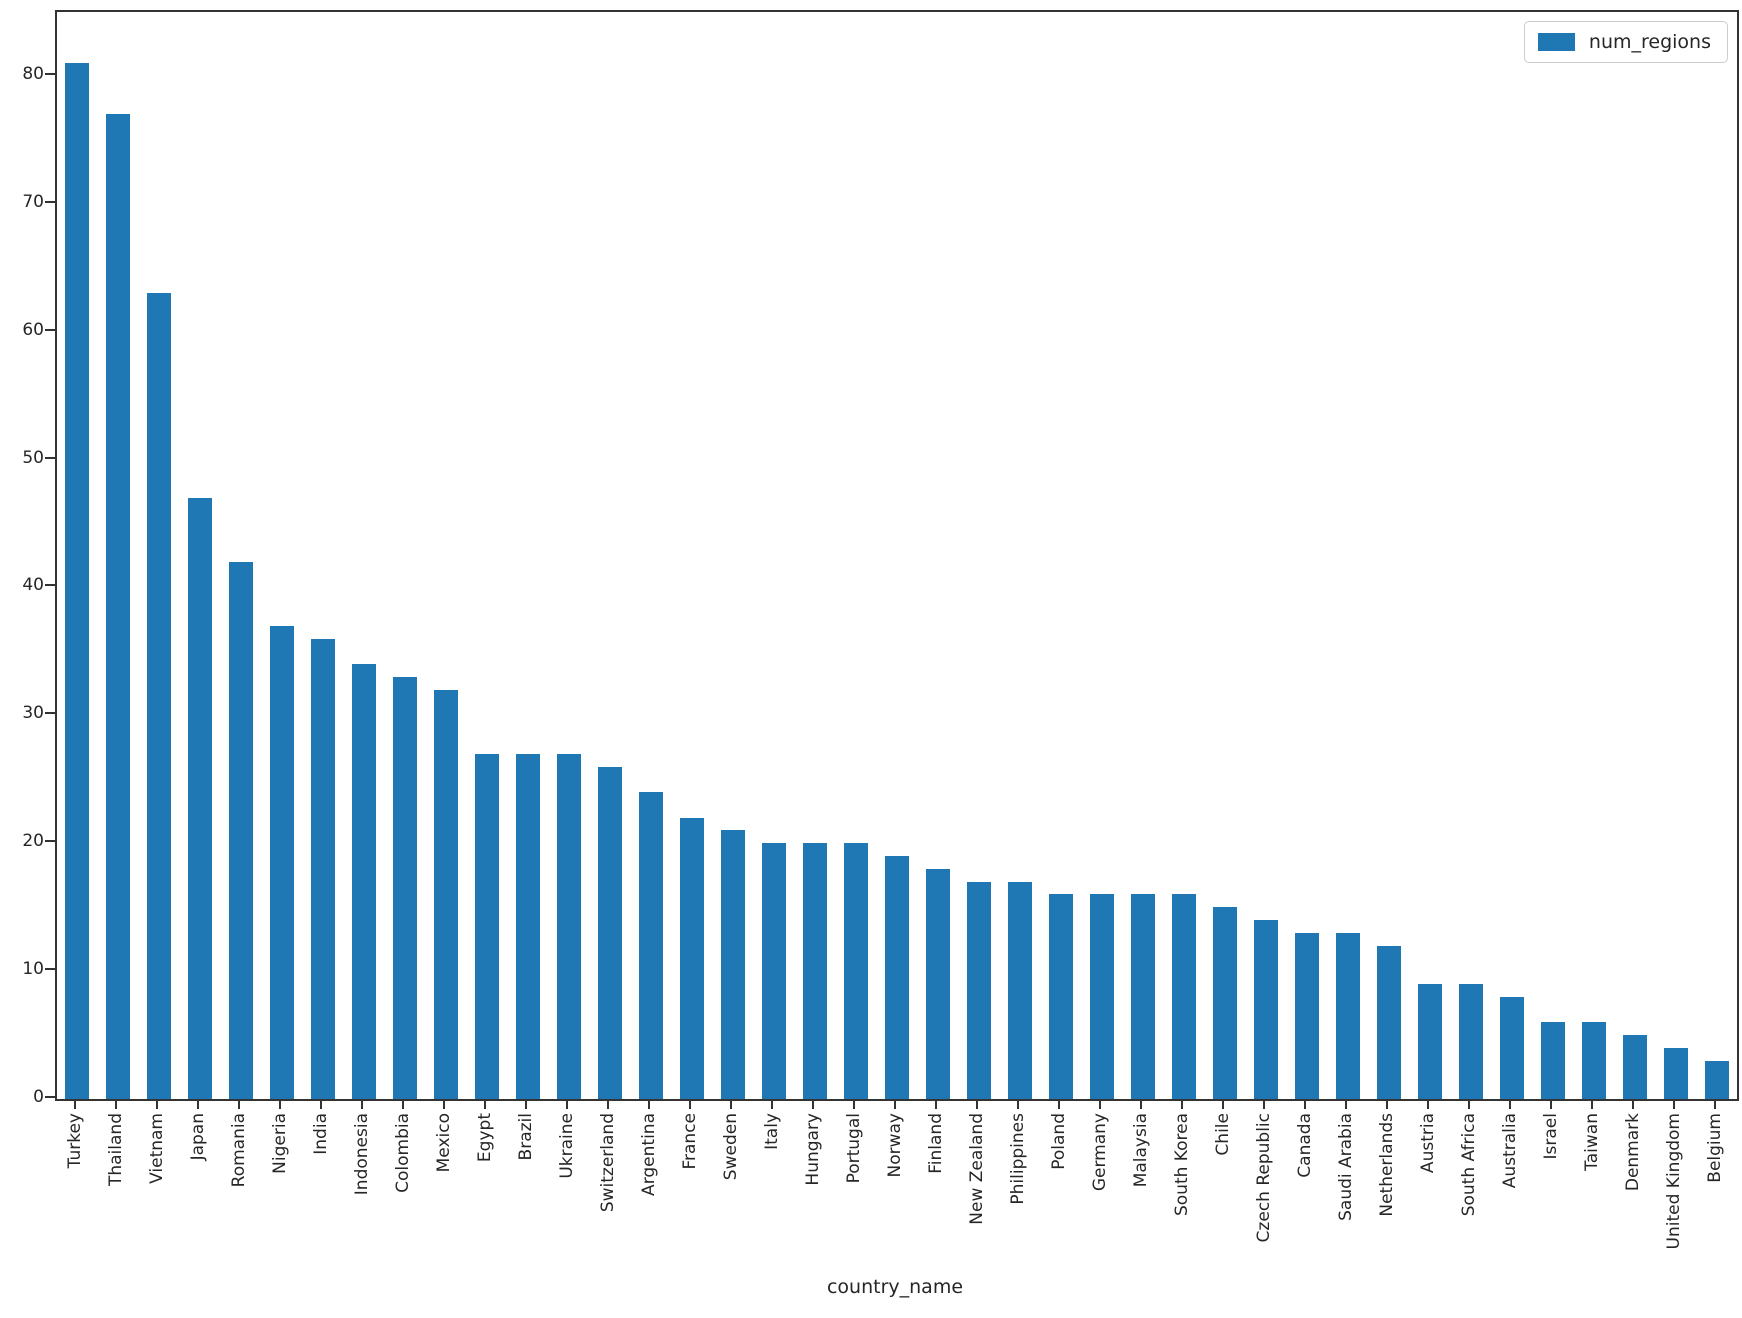 This screenshot has width=1742, height=1318. What do you see at coordinates (116, 1150) in the screenshot?
I see `x-tick-label: Thailand` at bounding box center [116, 1150].